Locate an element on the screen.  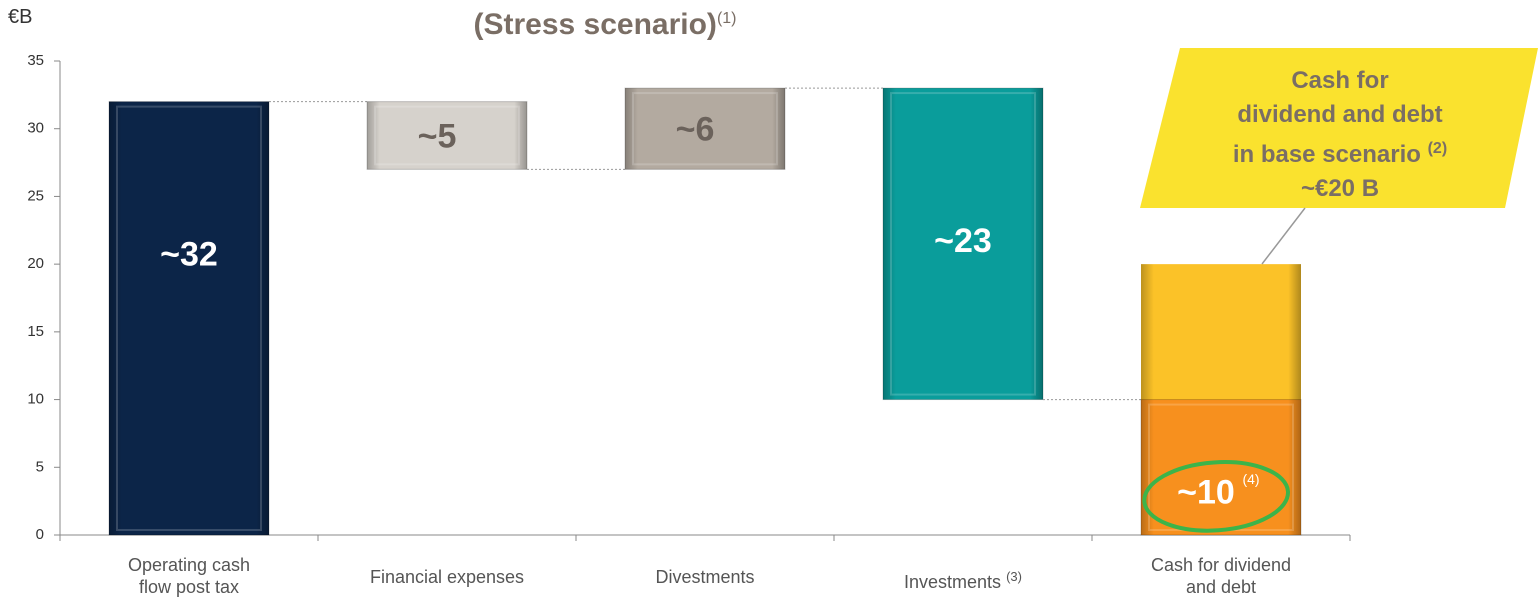
callout-line: Cash for is located at coordinates (1340, 81).